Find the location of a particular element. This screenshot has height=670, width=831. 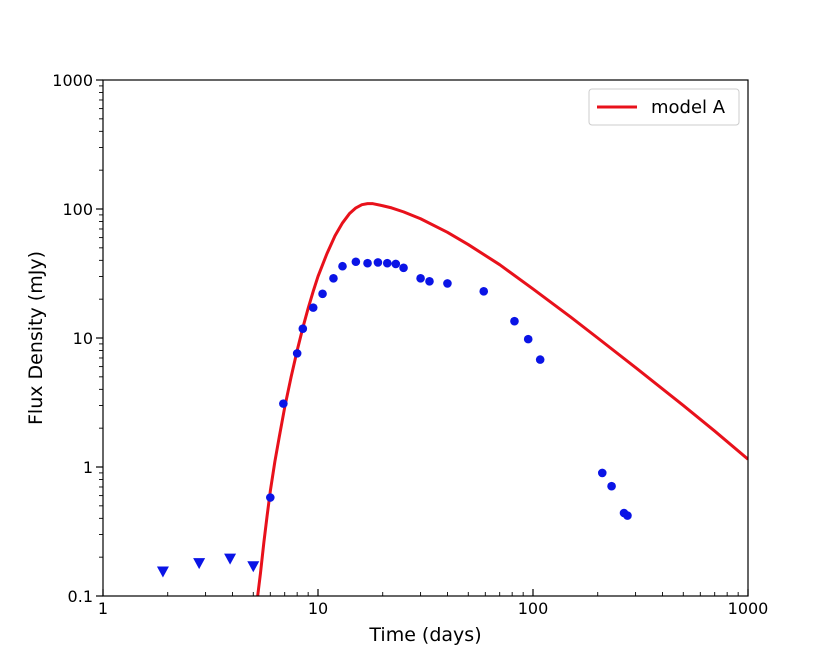

legend: model A is located at coordinates (664, 107).